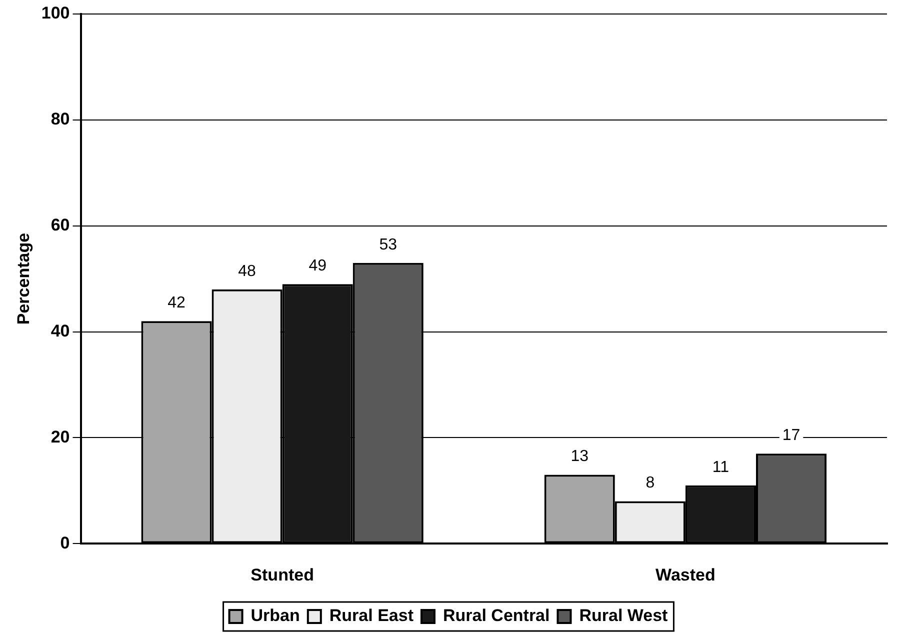  I want to click on y-tick-label: 20, so click(60, 436).